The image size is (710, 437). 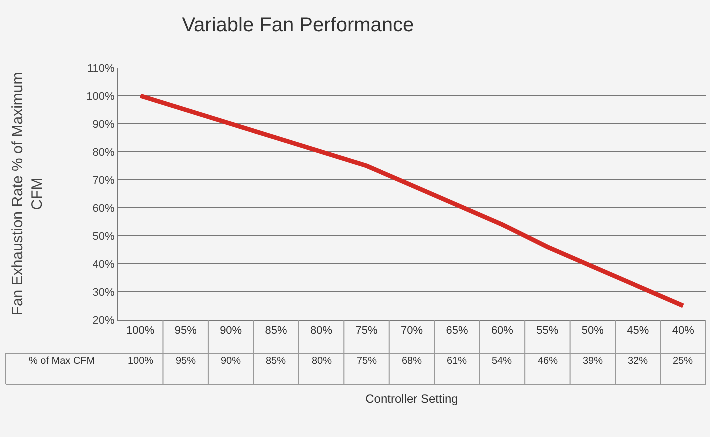 I want to click on x-tick-label: 90%, so click(x=231, y=331).